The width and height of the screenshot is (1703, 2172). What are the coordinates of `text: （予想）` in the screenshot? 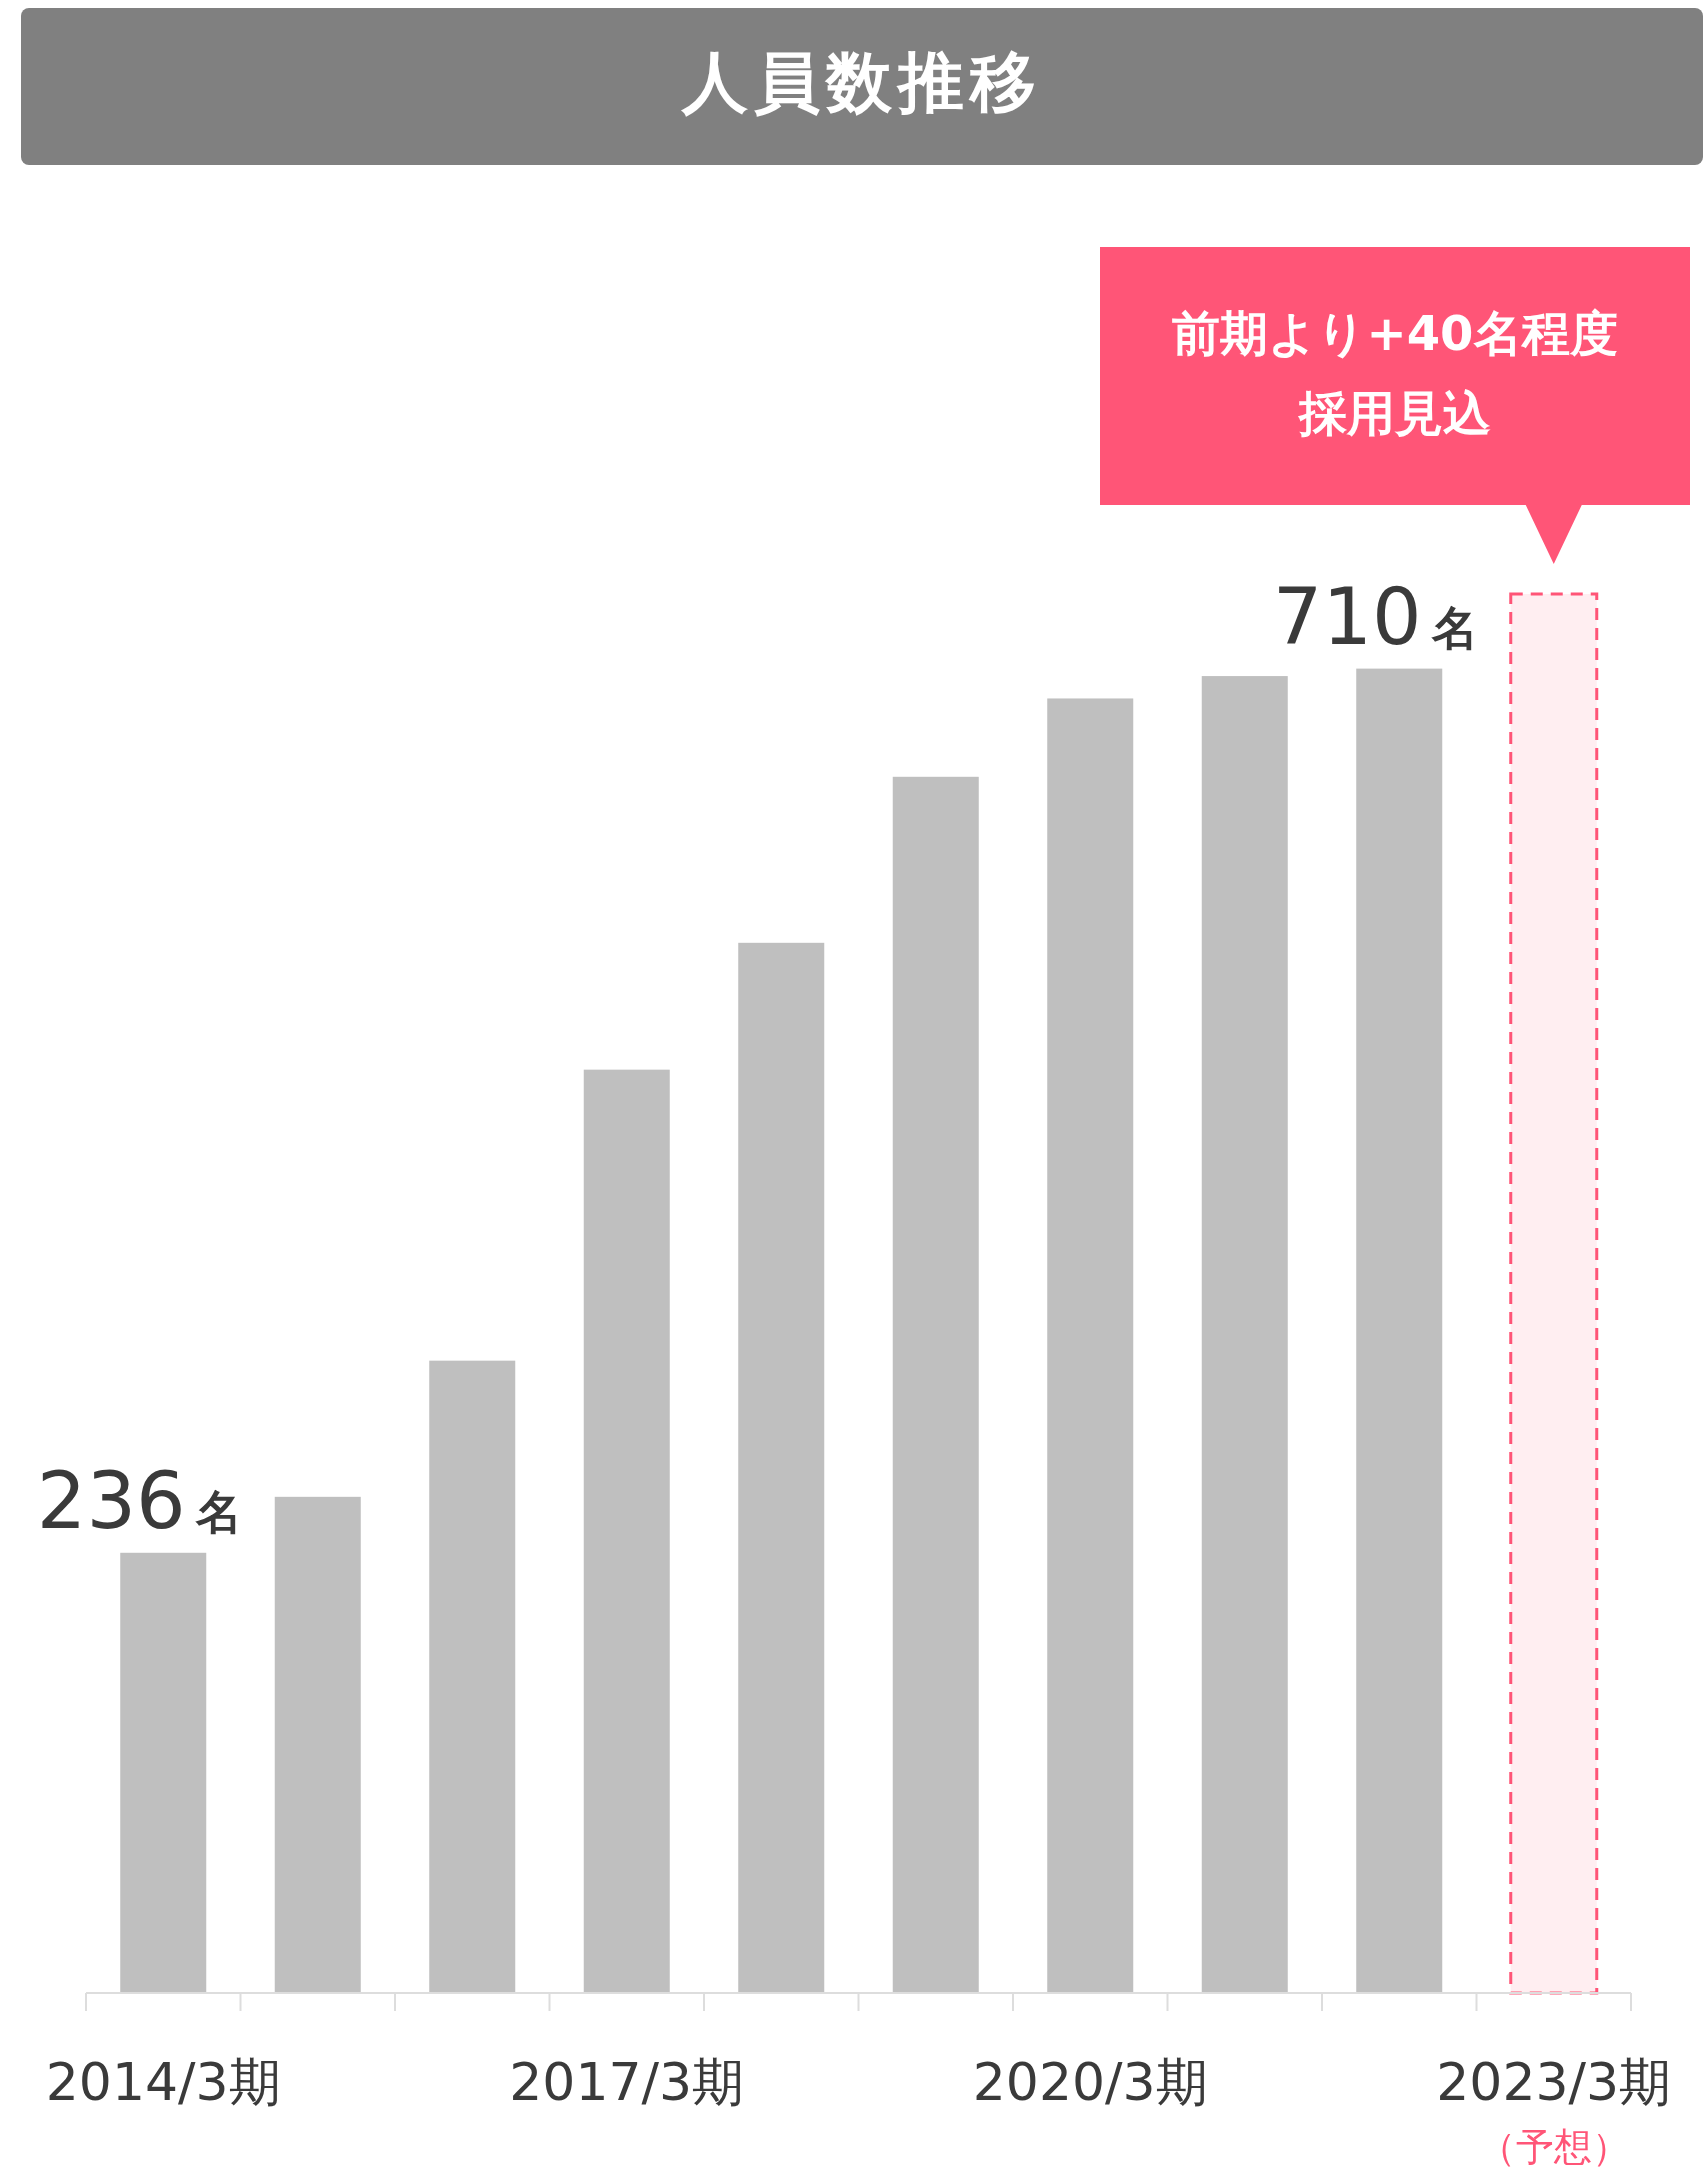 It's located at (1553, 2147).